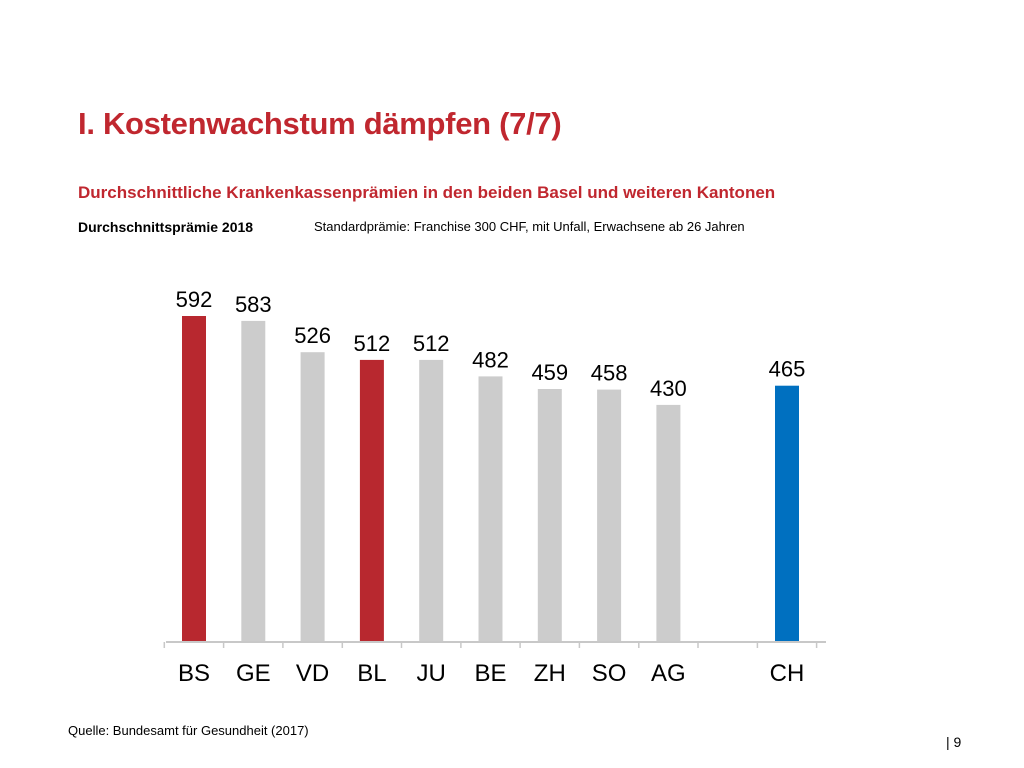 Image resolution: width=1024 pixels, height=768 pixels. Describe the element at coordinates (312, 335) in the screenshot. I see `value-label-vd: 526` at that location.